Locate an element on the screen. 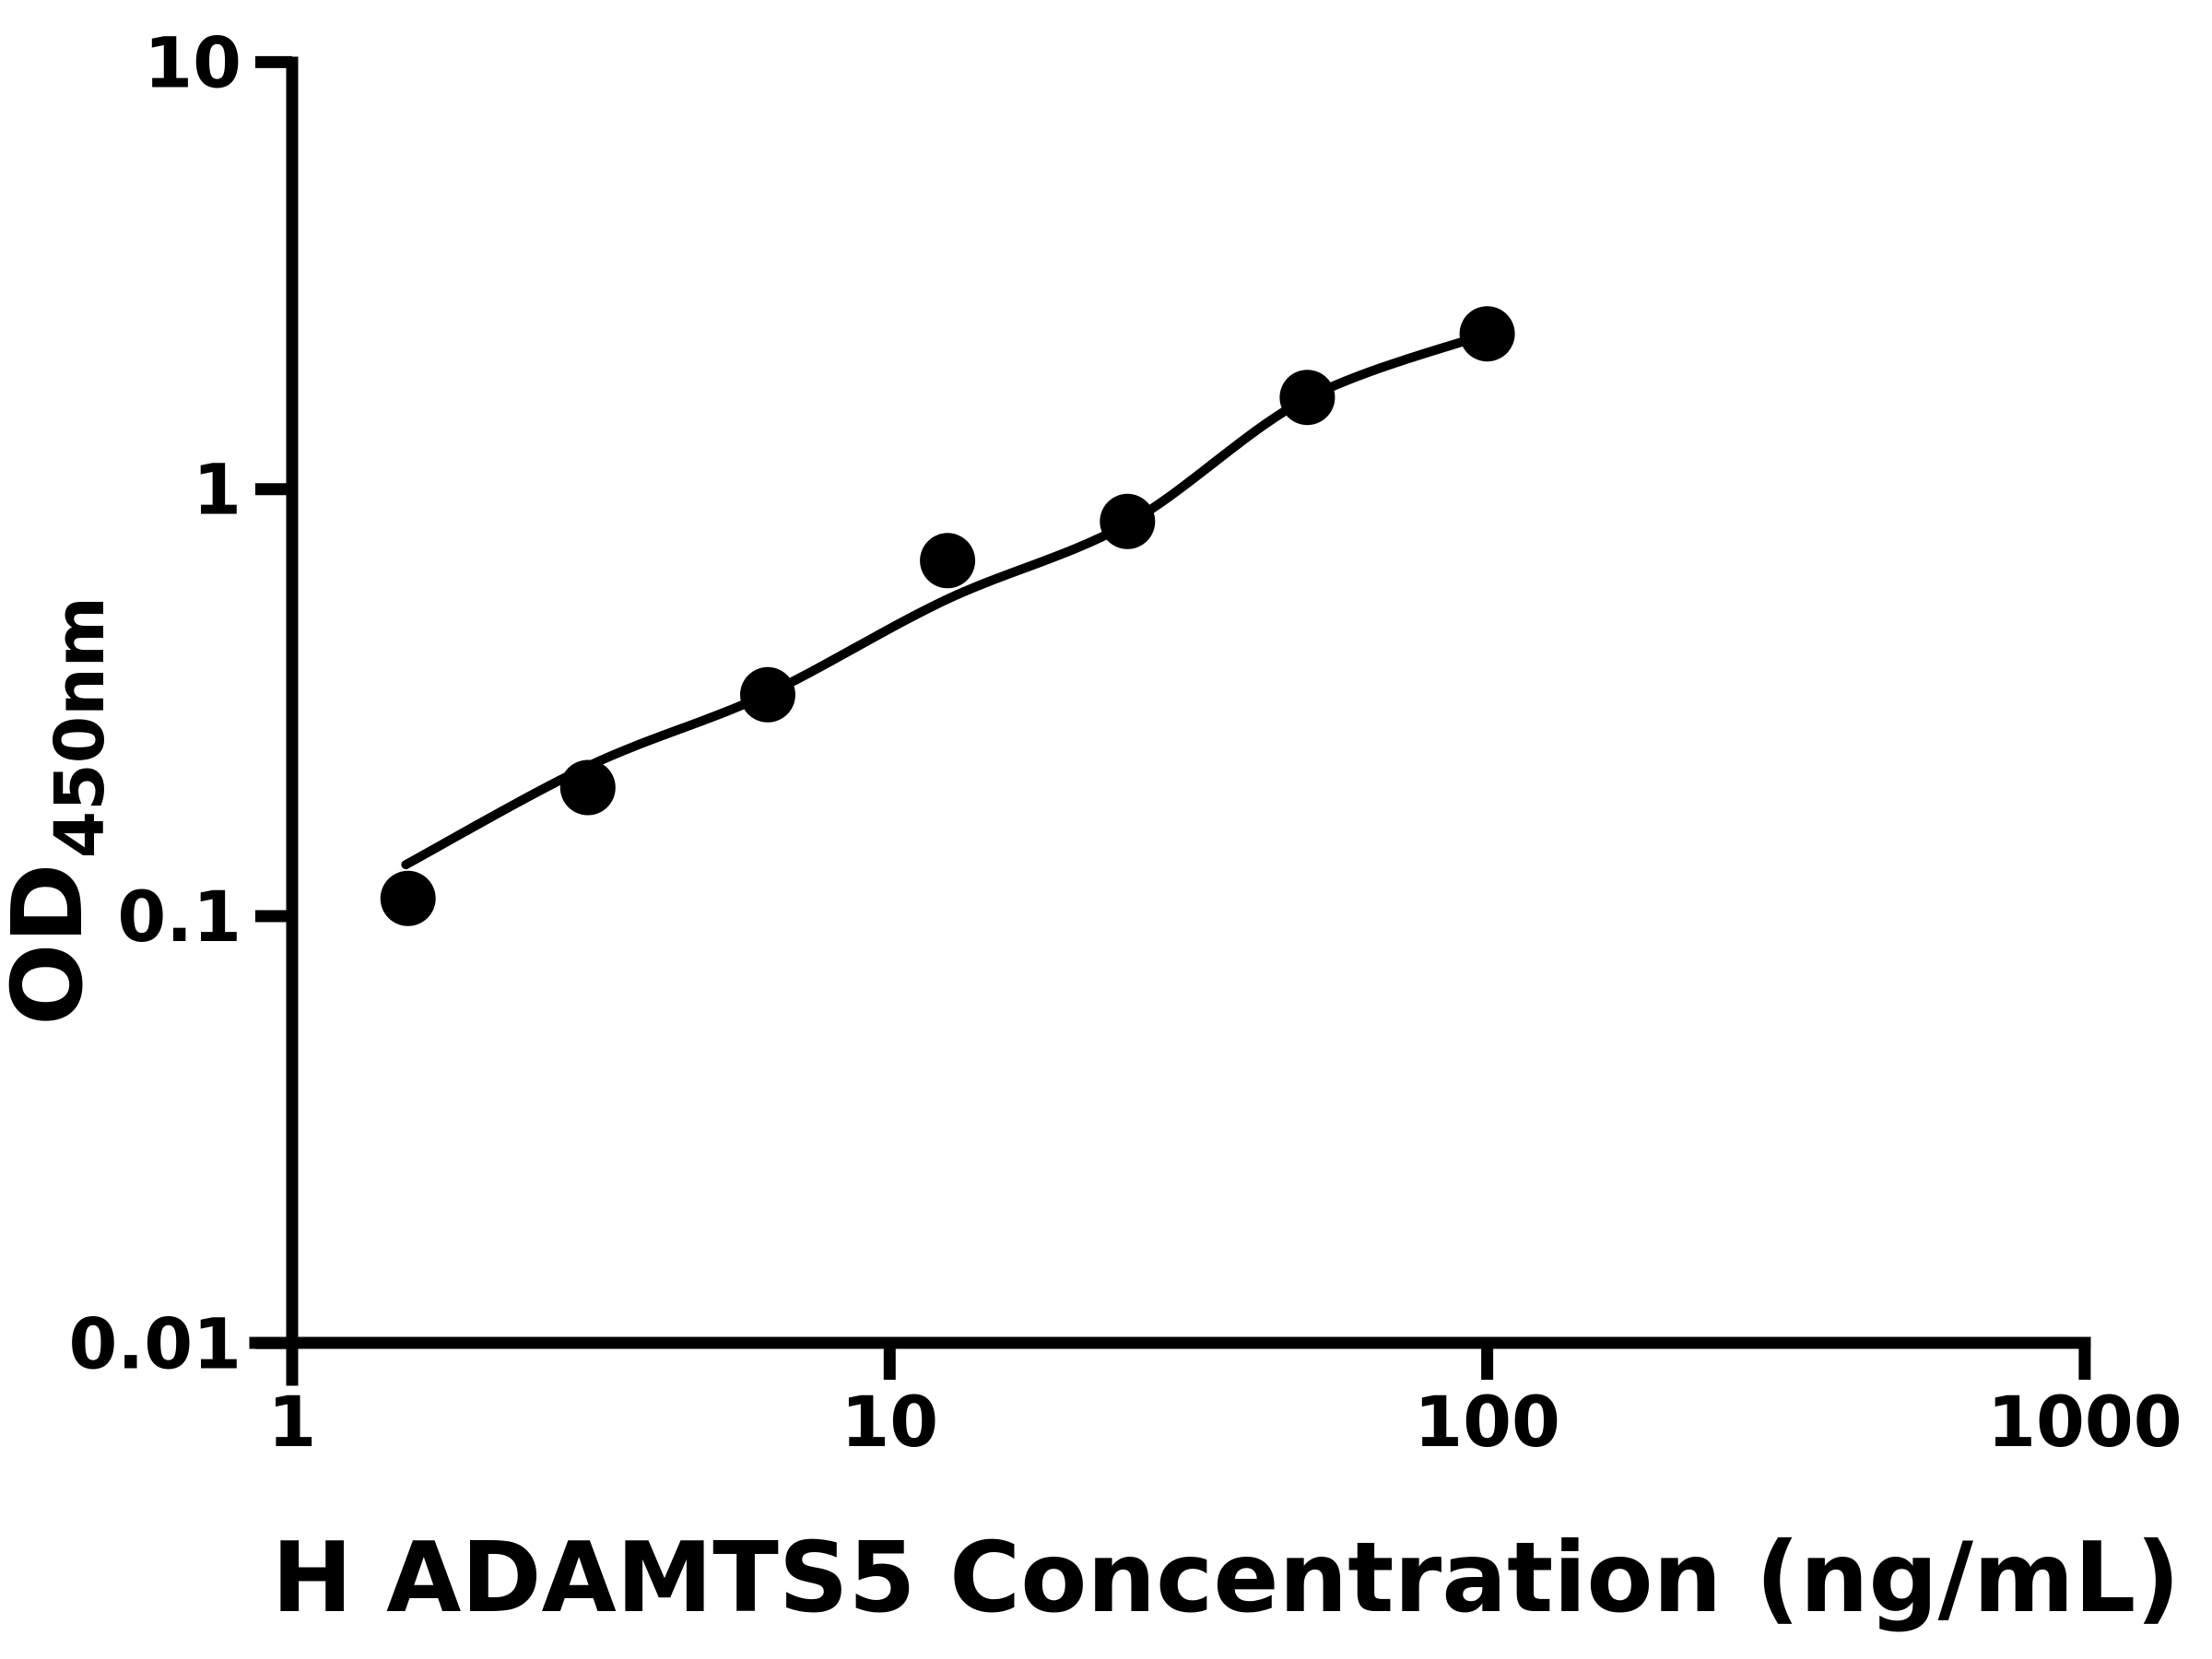 This screenshot has width=2212, height=1659. x-tick-label: 100 is located at coordinates (1487, 1422).